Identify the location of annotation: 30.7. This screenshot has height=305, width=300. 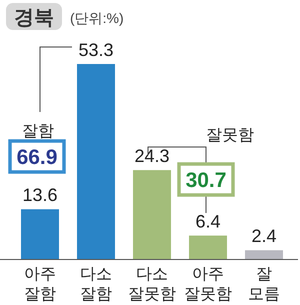
(206, 180).